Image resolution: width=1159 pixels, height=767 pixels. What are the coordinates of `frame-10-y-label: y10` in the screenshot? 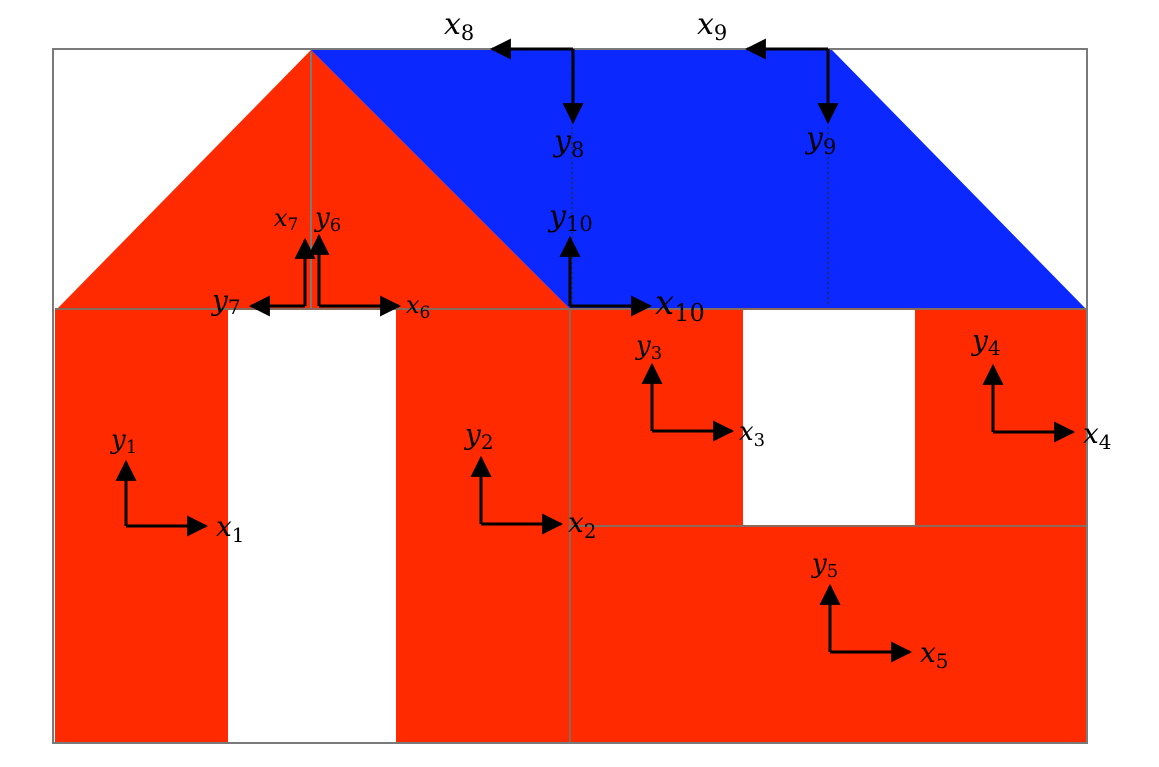 It's located at (570, 217).